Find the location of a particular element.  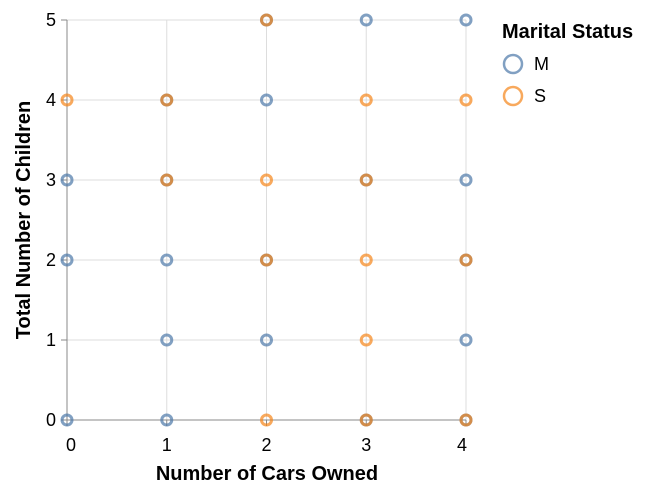

legend-label-m: M is located at coordinates (541, 64).